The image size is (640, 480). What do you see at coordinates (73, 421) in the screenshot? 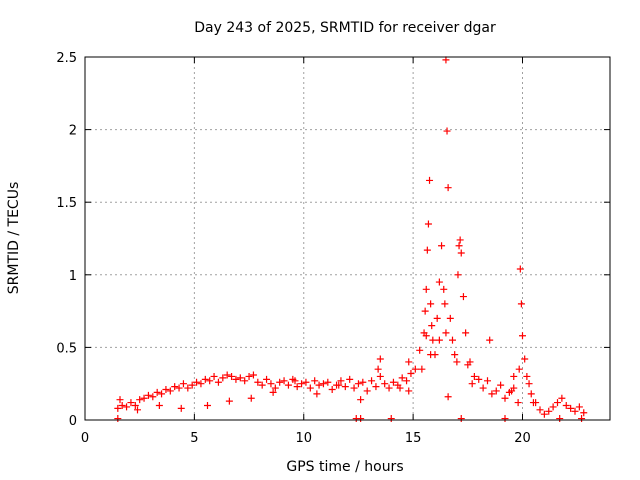
I see `y-tick-label: 0` at bounding box center [73, 421].